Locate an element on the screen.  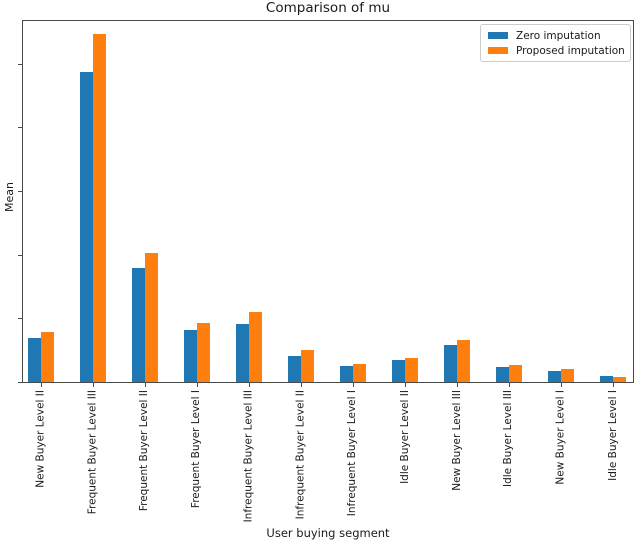
y-axis-label: Mean is located at coordinates (9, 197).